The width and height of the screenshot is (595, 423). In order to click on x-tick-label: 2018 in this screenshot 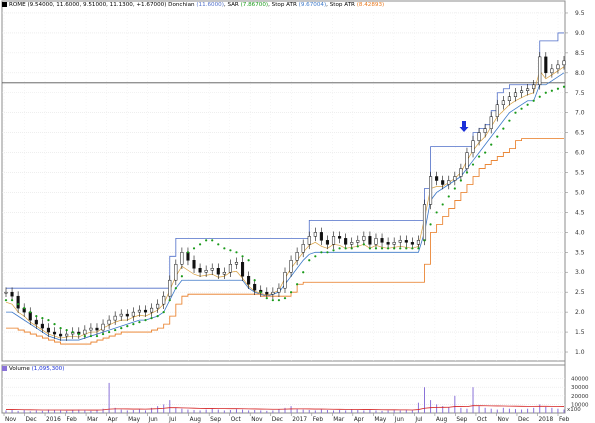, I will do `click(545, 420)`.